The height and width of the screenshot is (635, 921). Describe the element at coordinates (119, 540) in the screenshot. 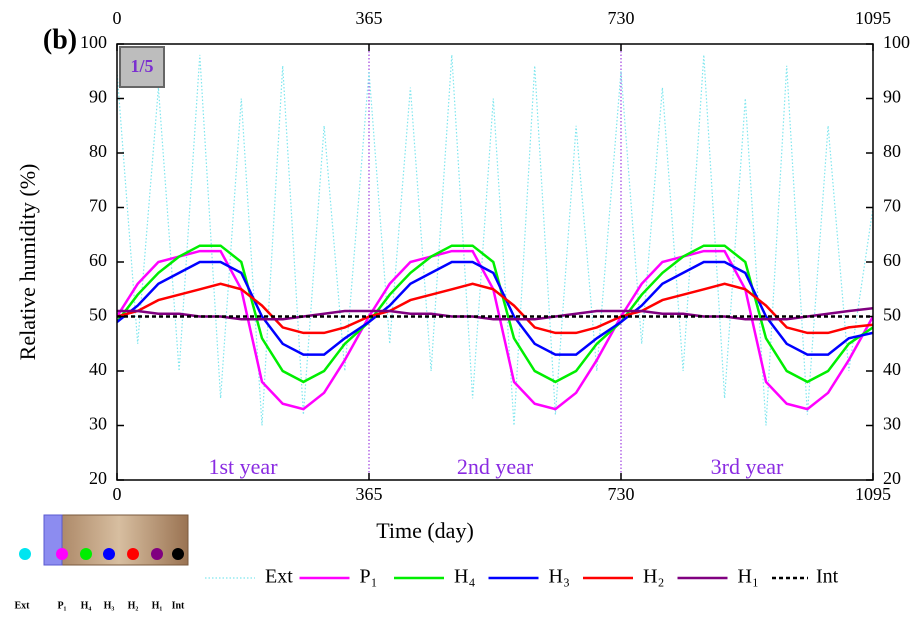

I see `wall` at that location.